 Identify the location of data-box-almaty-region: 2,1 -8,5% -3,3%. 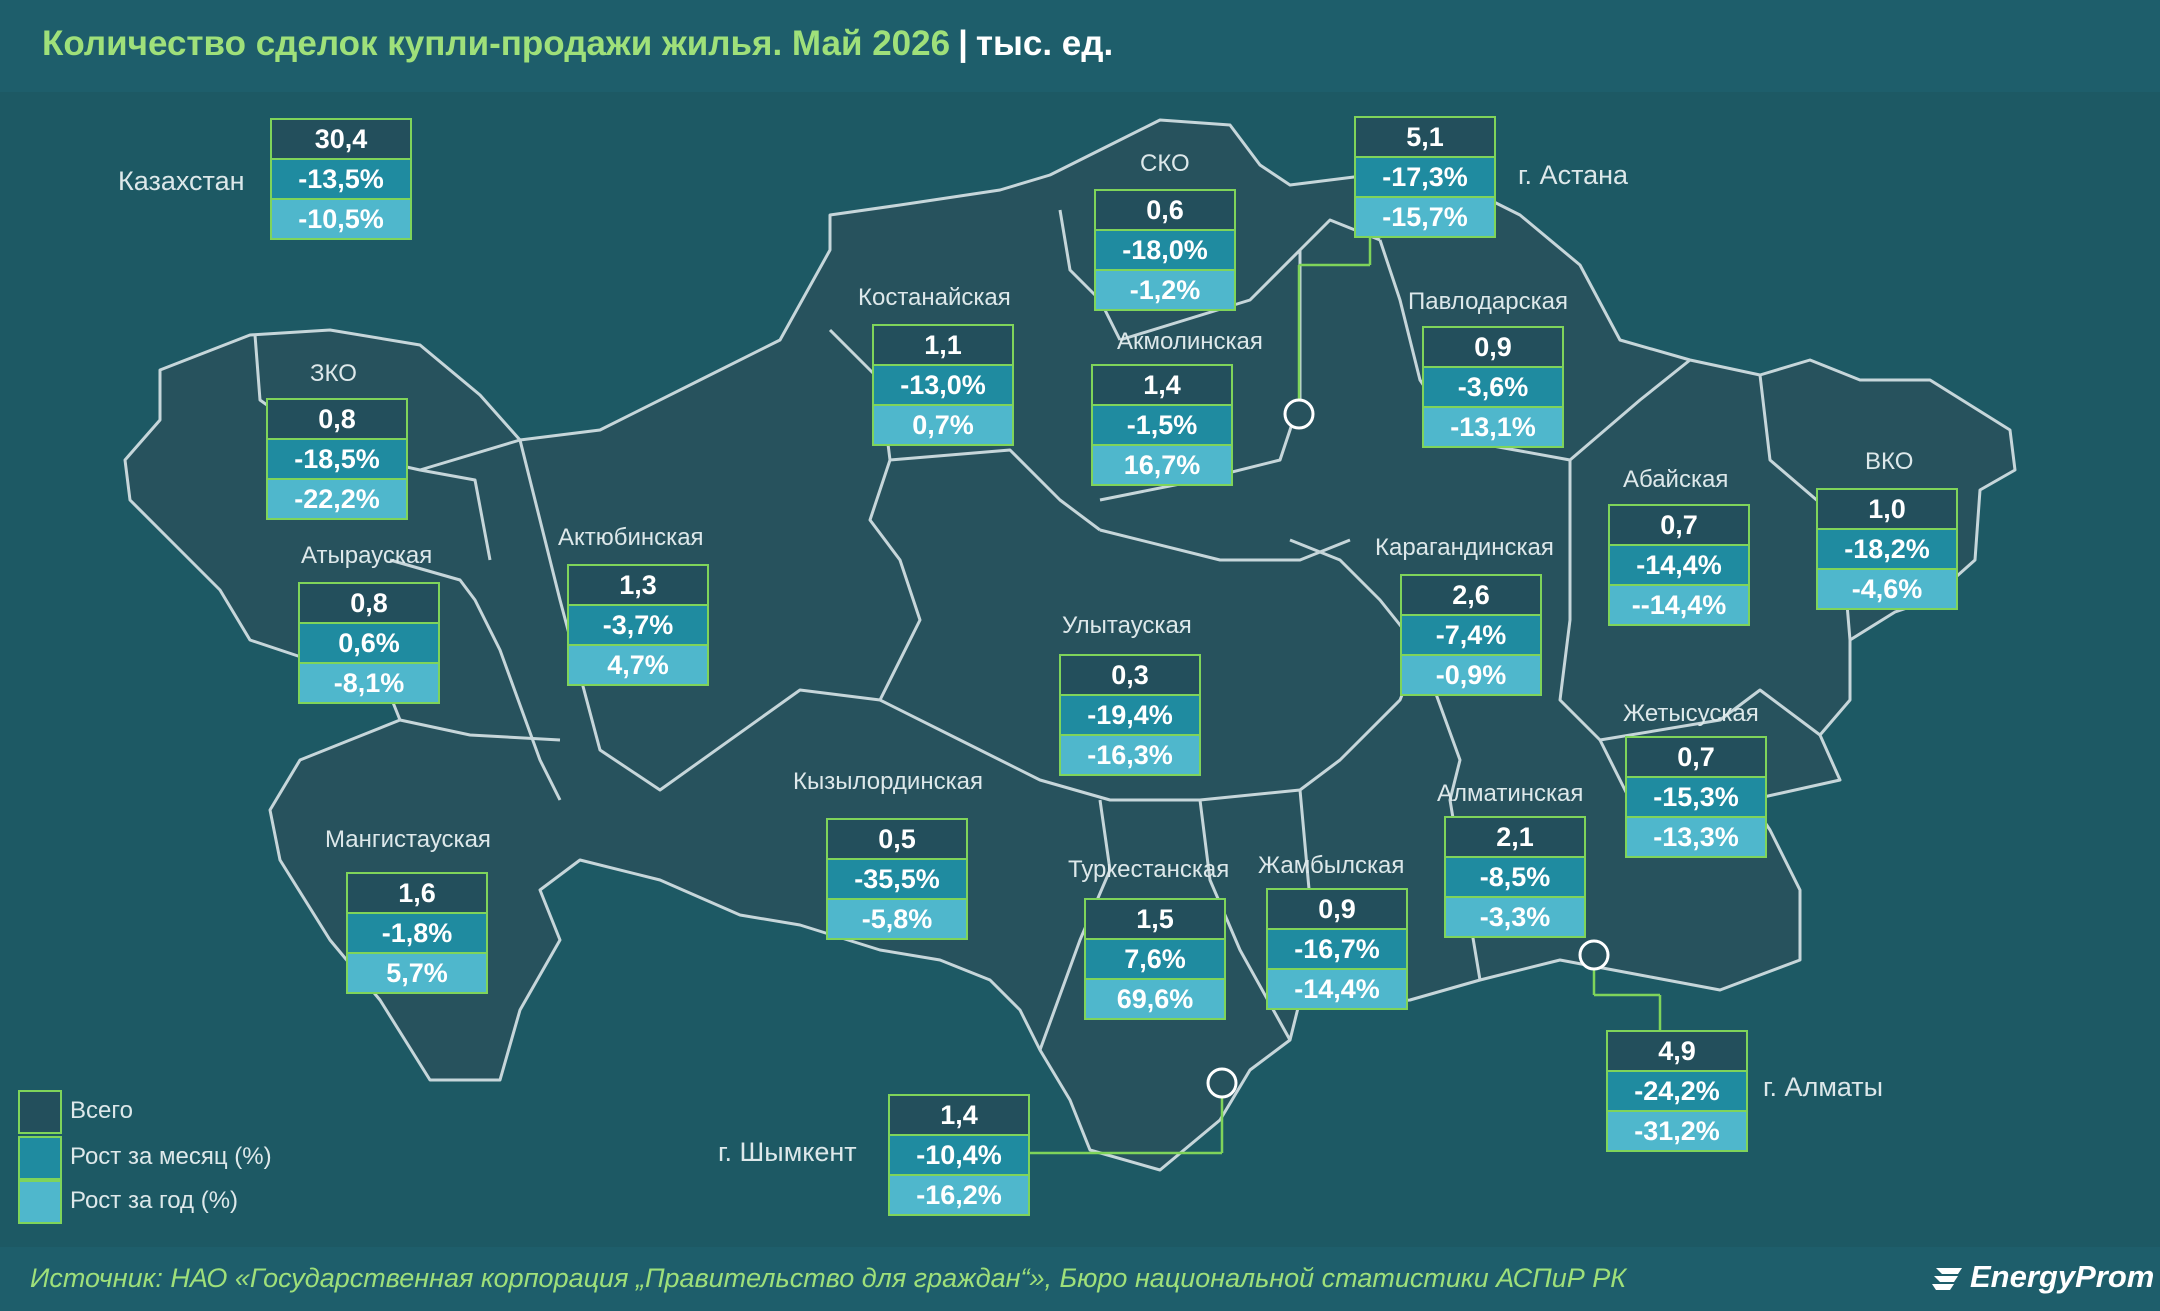
(1515, 877).